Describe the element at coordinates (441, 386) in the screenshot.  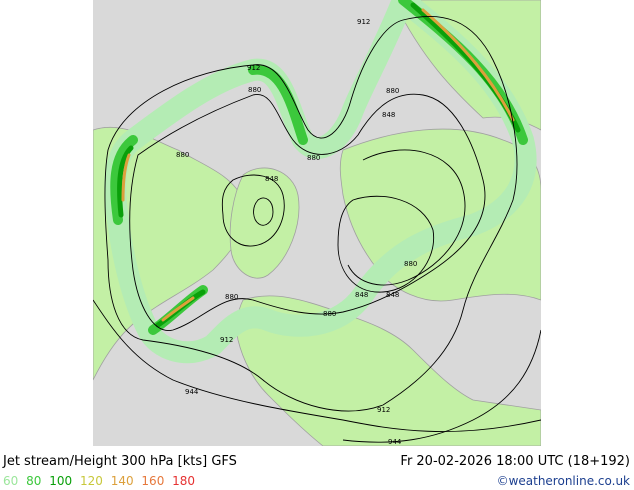
I see `contour-944-inner` at that location.